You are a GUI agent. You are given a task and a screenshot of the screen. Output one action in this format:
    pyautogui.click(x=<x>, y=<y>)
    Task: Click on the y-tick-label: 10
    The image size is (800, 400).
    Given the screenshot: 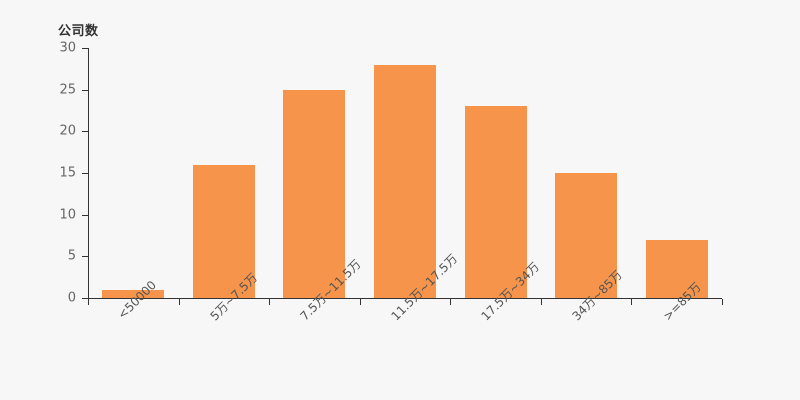 What is the action you would take?
    pyautogui.click(x=67, y=215)
    